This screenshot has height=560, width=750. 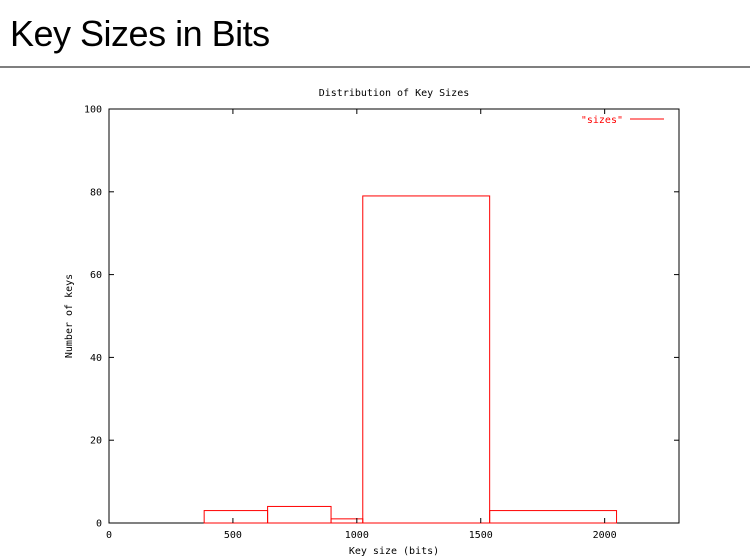 What do you see at coordinates (394, 93) in the screenshot?
I see `chart-title: Distribution of Key Sizes` at bounding box center [394, 93].